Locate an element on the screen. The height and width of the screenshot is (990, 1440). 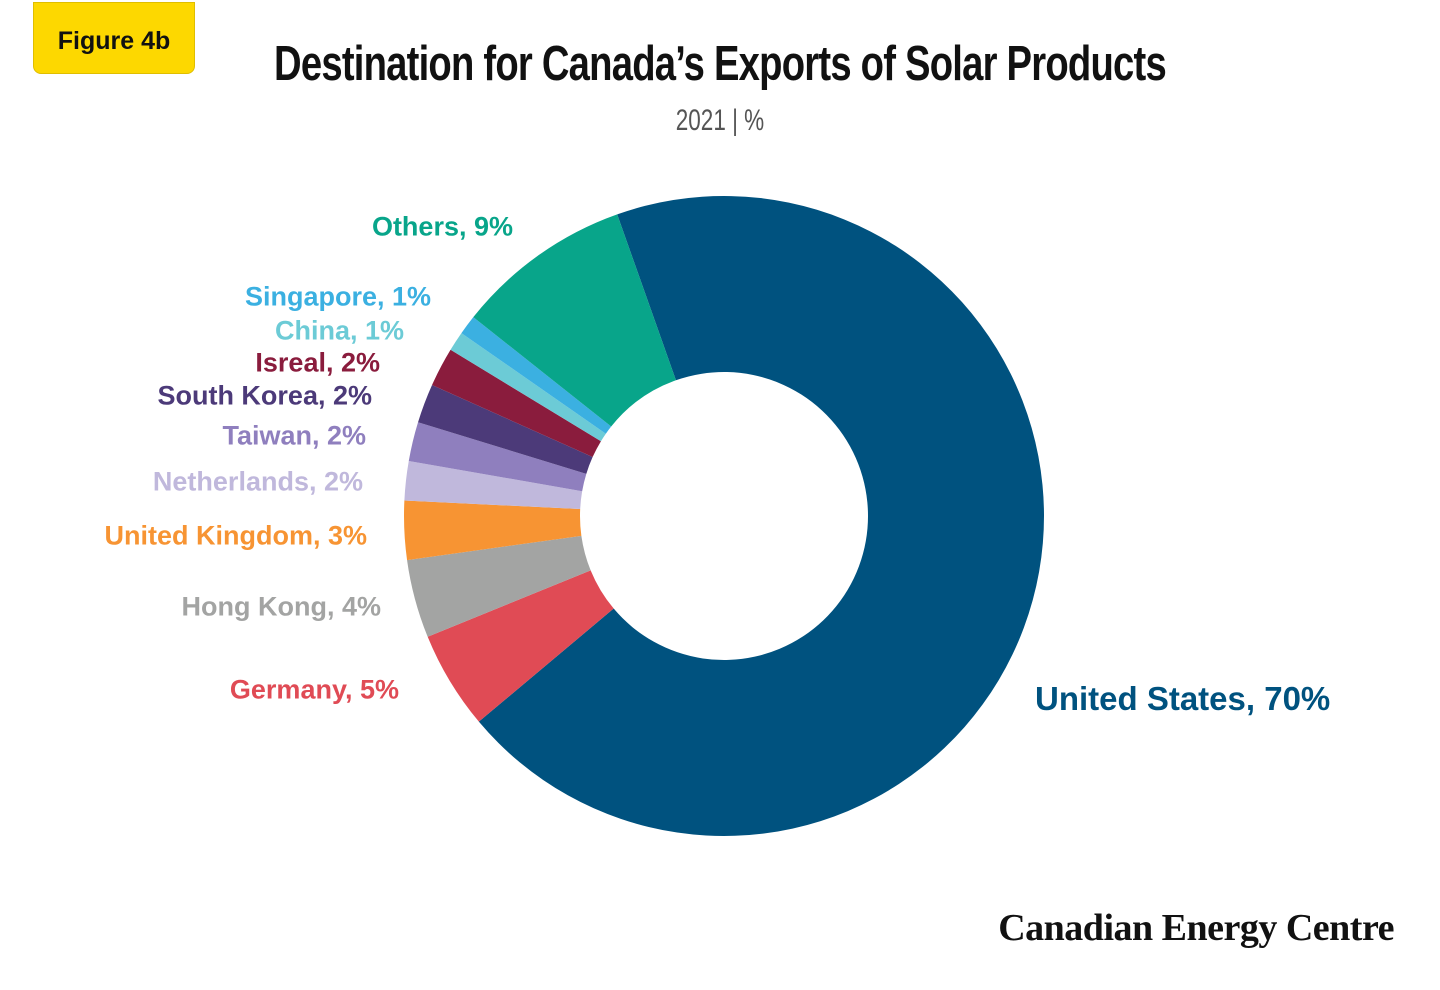
slice-others is located at coordinates (574, 320).